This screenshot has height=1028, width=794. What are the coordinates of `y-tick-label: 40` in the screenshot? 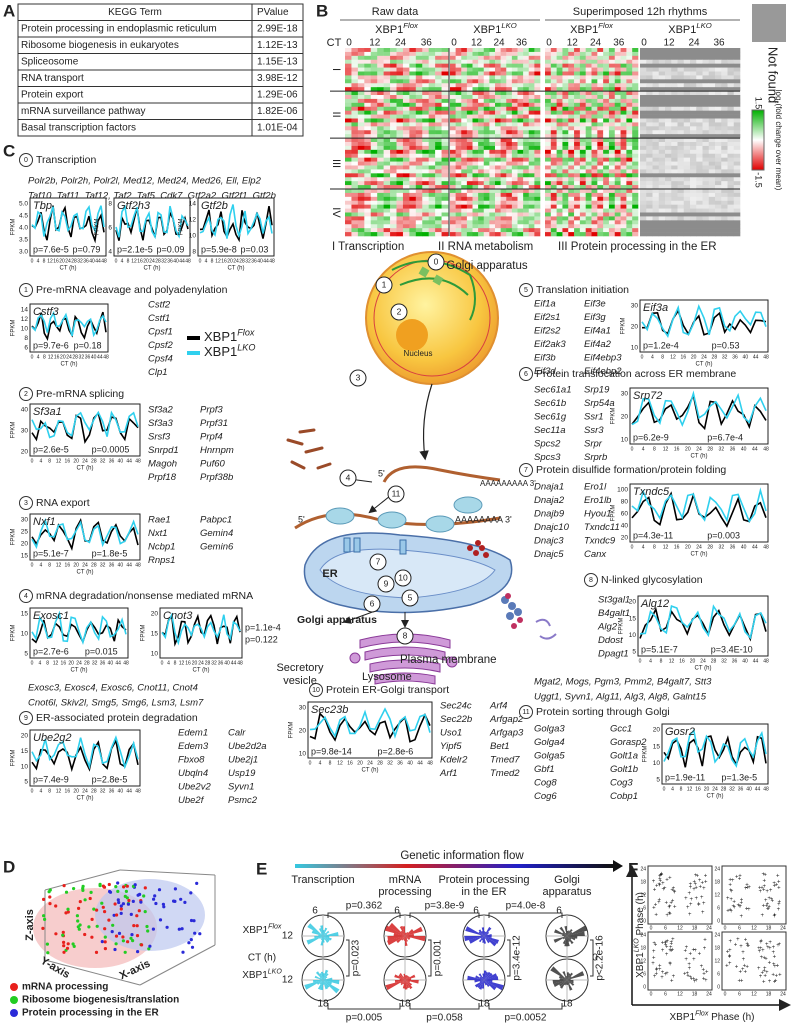 It's located at (625, 526).